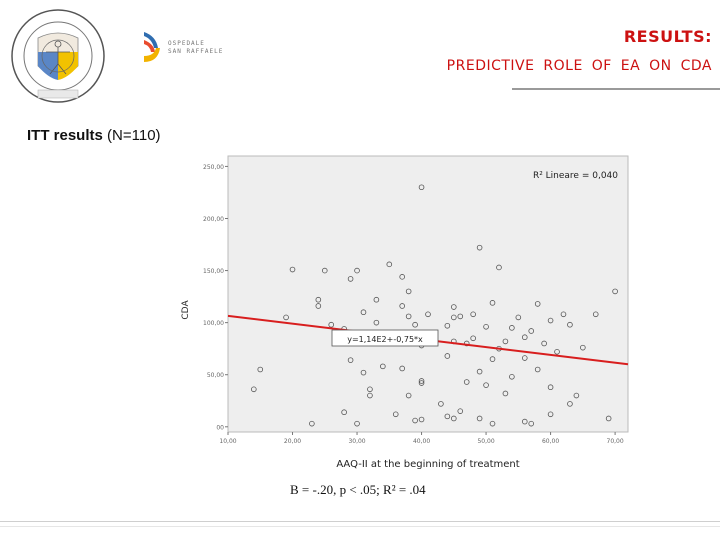 The width and height of the screenshot is (720, 540). I want to click on x-tick-label: 10,00, so click(227, 441).